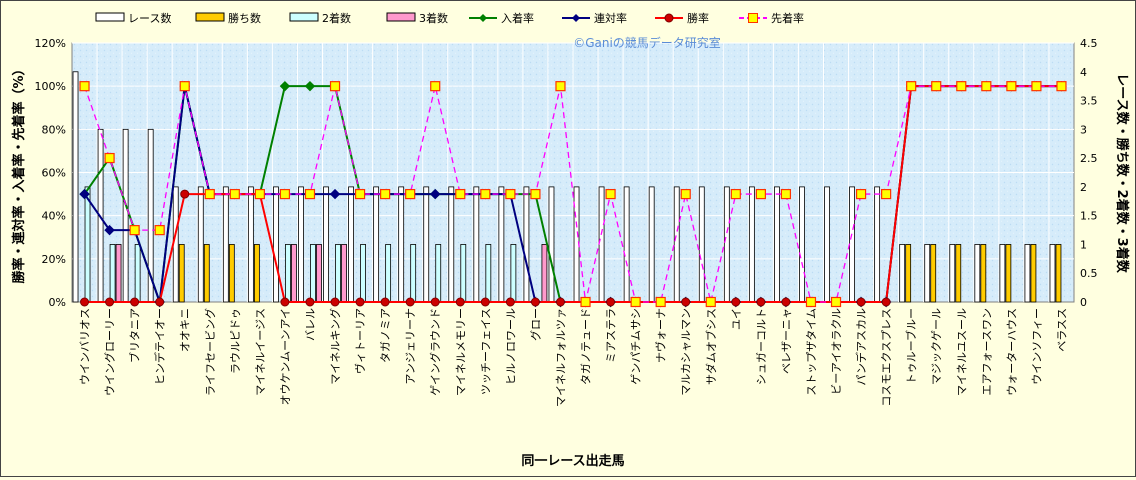 The width and height of the screenshot is (1136, 480). What do you see at coordinates (686, 352) in the screenshot?
I see `category-label: マルカシャルマン` at bounding box center [686, 352].